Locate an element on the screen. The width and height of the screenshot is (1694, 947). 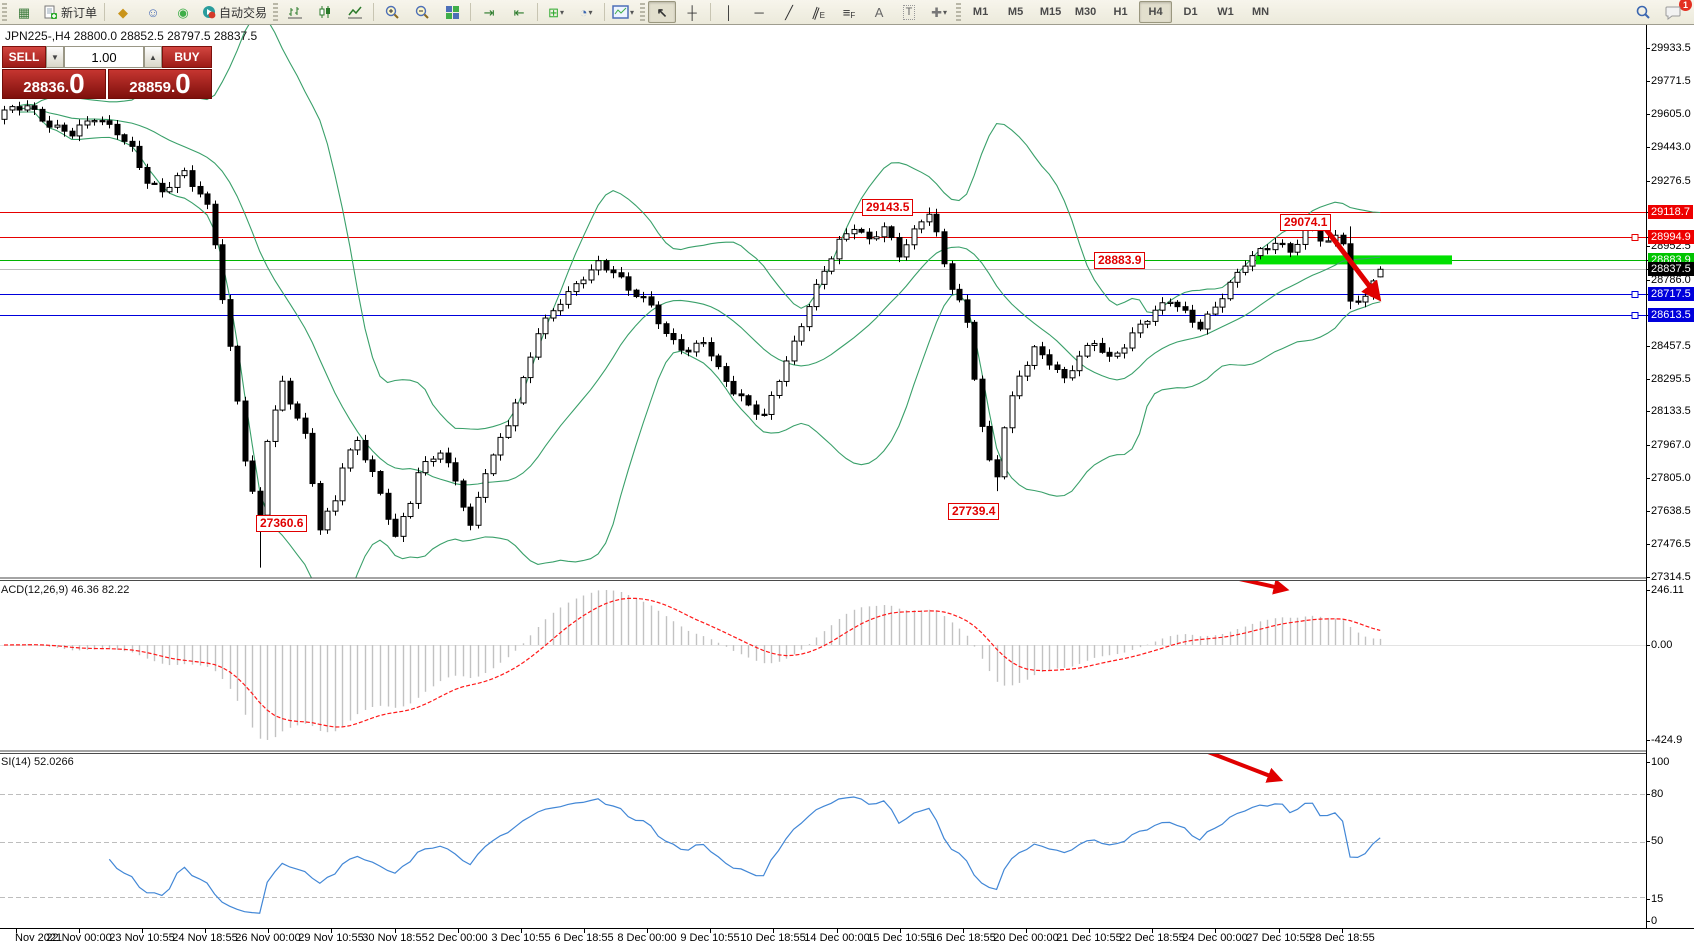
sell-button: SELL is located at coordinates (24, 57).